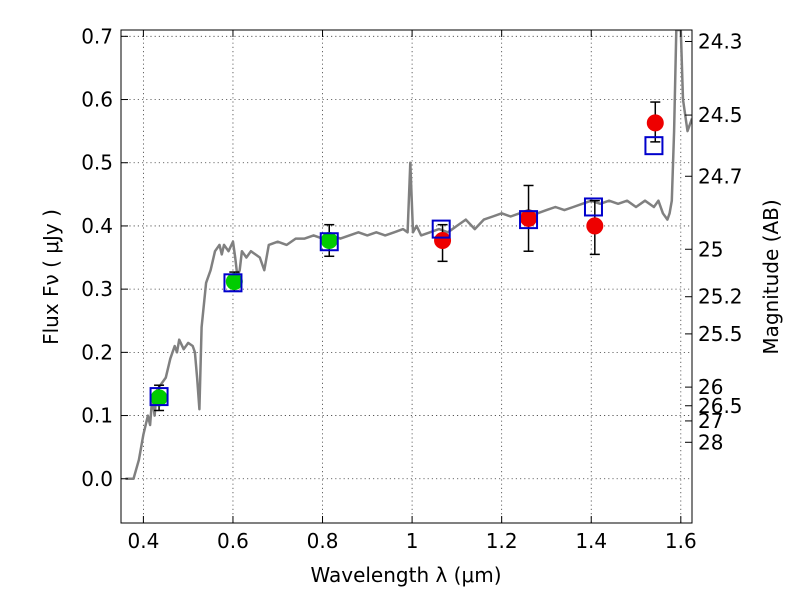 The width and height of the screenshot is (800, 600). What do you see at coordinates (720, 176) in the screenshot?
I see `right-tick-label: 24.7` at bounding box center [720, 176].